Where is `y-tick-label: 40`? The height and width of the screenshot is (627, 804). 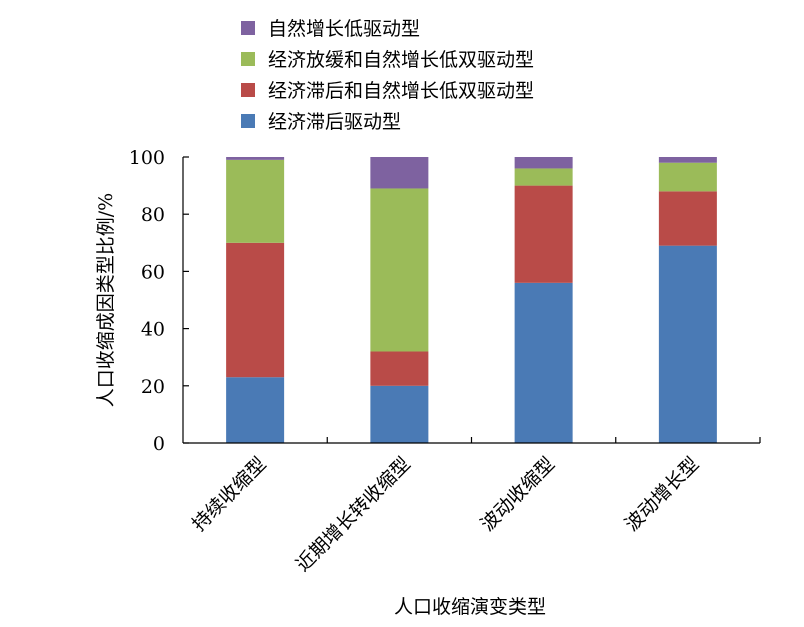
y-tick-label: 40 is located at coordinates (153, 330).